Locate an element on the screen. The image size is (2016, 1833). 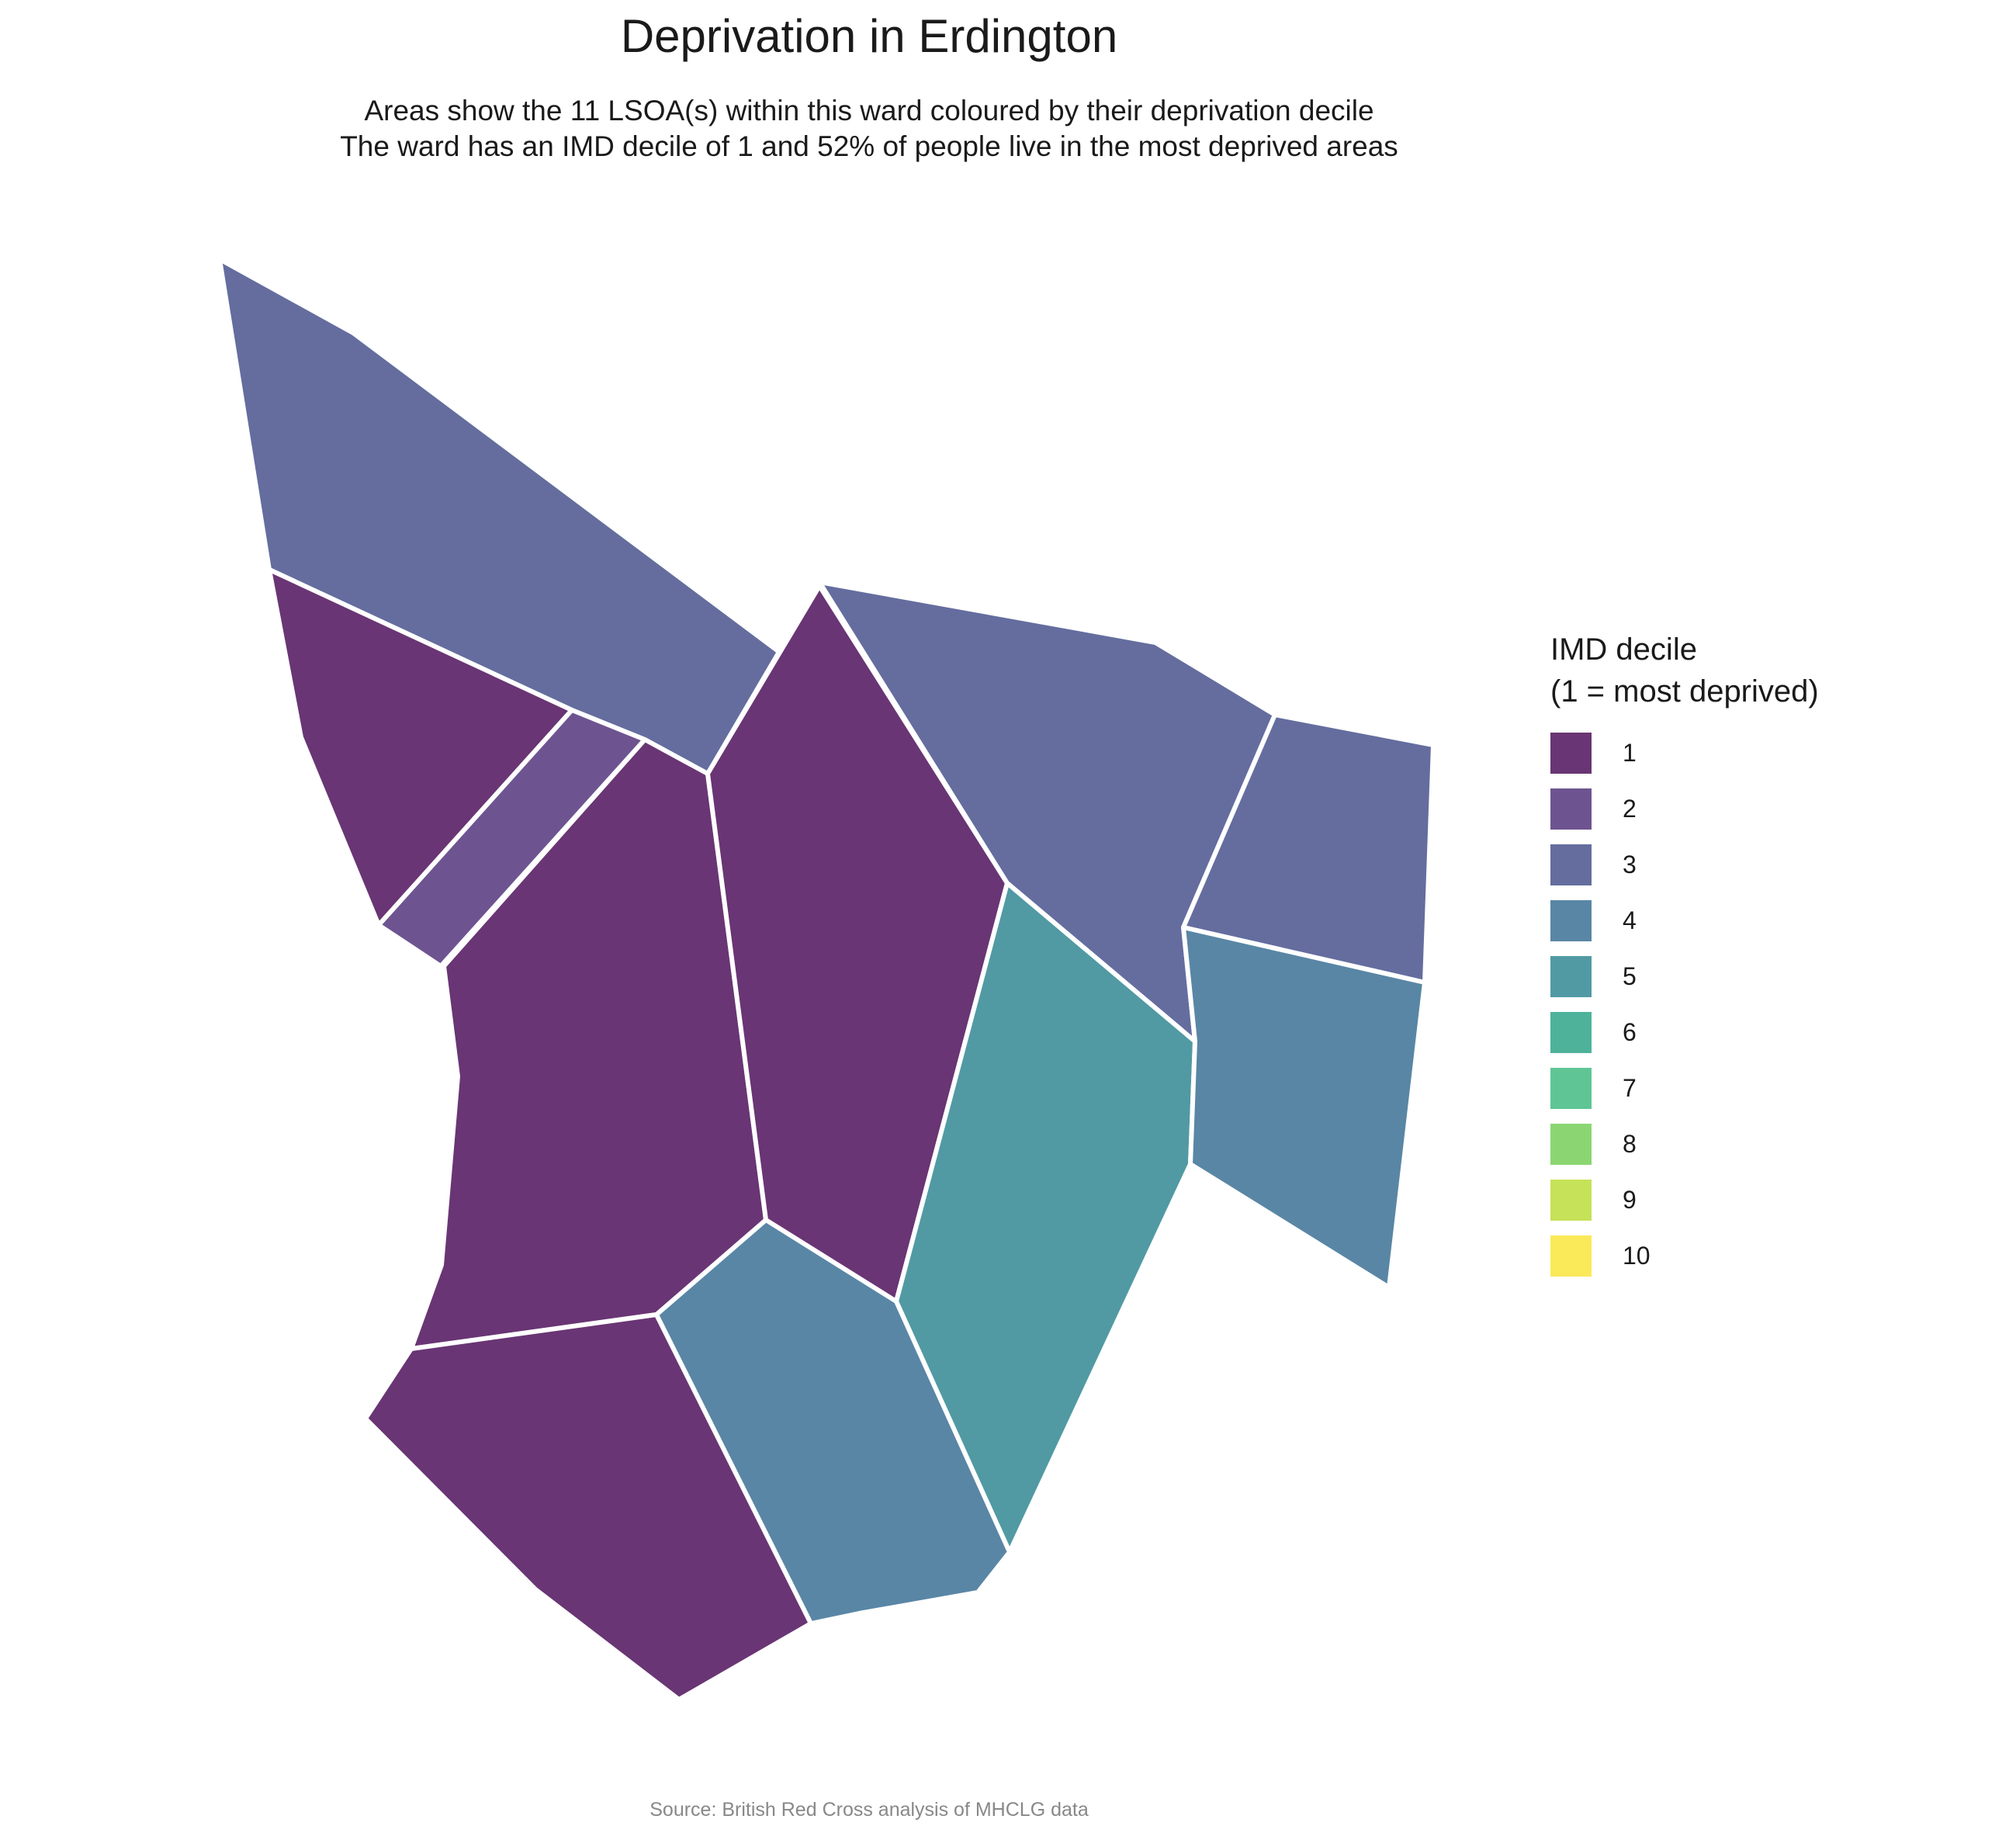
legend-label: 6 is located at coordinates (1630, 1032).